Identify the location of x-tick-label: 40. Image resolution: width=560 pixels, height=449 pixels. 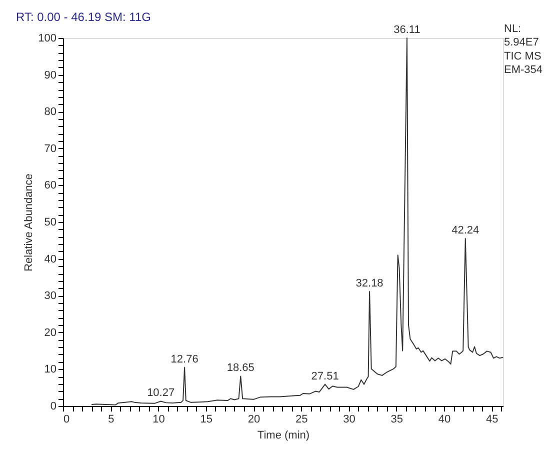
(444, 420).